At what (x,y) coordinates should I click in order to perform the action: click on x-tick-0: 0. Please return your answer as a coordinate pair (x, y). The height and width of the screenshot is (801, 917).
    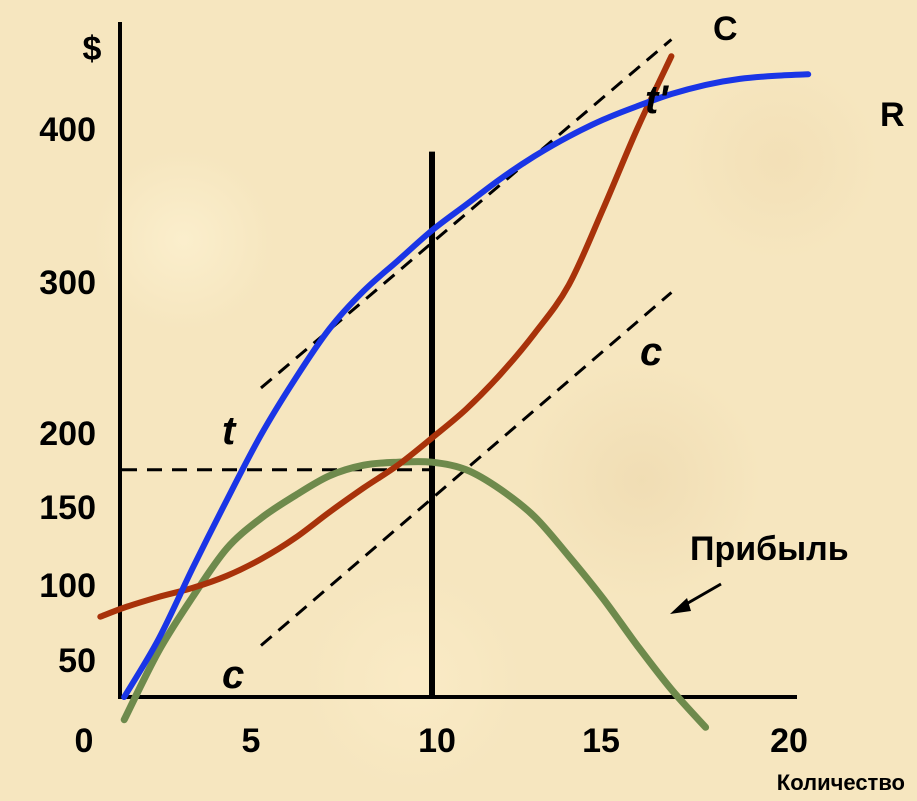
    Looking at the image, I should click on (84, 741).